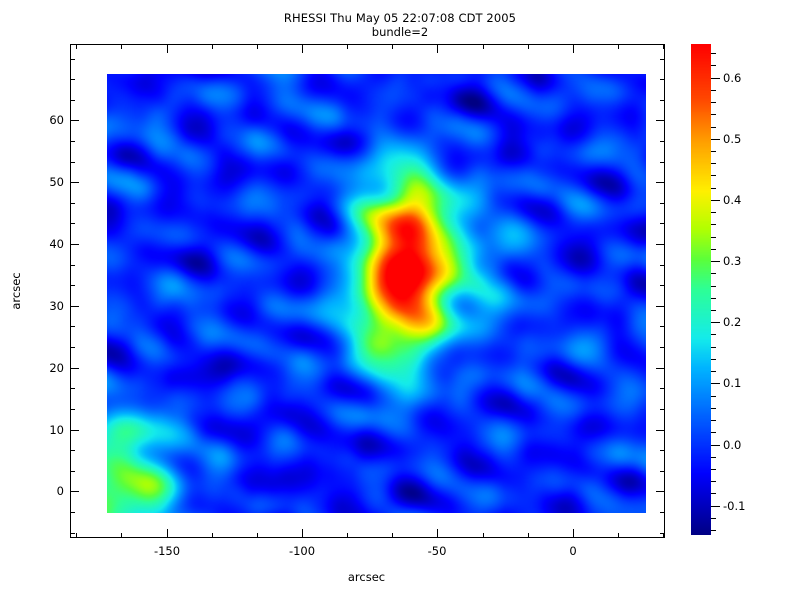  I want to click on y-tick-label: 60, so click(56, 120).